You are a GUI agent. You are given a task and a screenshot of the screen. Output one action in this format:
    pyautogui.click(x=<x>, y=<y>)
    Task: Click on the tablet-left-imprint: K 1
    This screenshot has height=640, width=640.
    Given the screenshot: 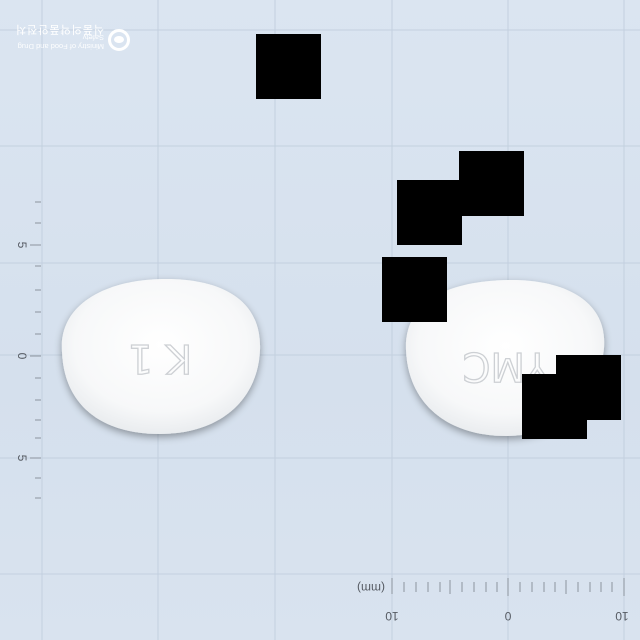 What is the action you would take?
    pyautogui.click(x=160, y=358)
    